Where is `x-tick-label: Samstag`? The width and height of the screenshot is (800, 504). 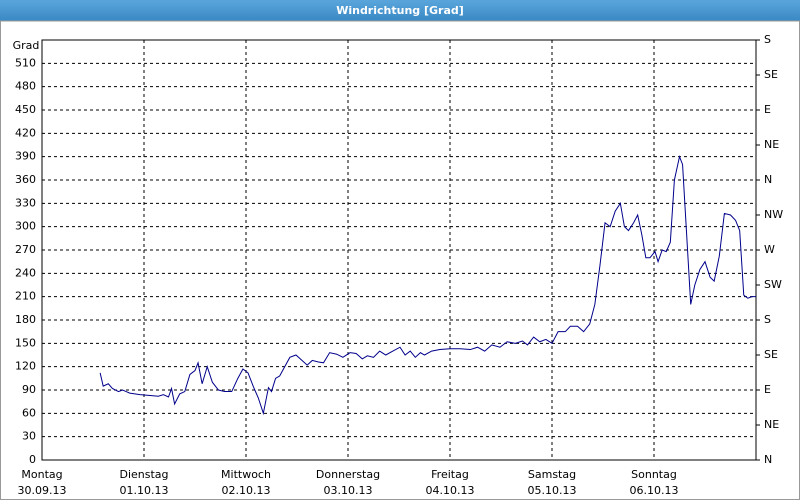
x-tick-label: Samstag is located at coordinates (552, 474).